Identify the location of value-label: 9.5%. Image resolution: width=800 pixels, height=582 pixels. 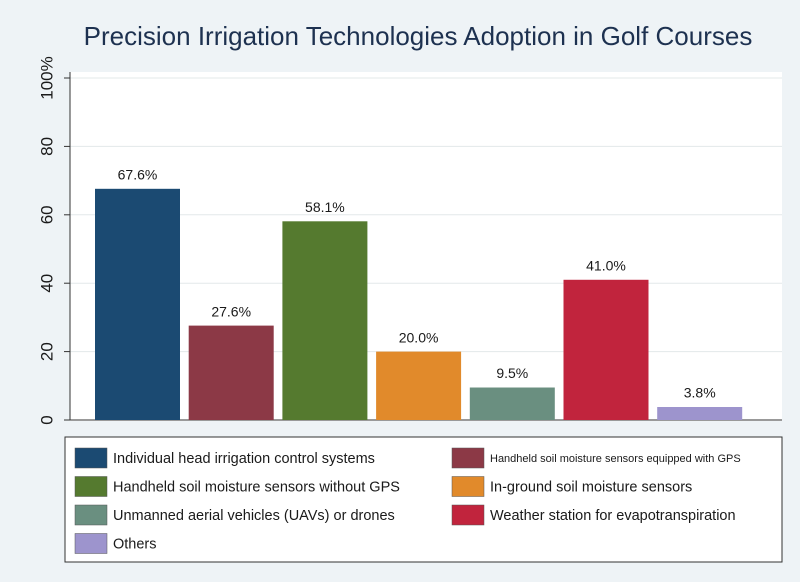
(512, 373).